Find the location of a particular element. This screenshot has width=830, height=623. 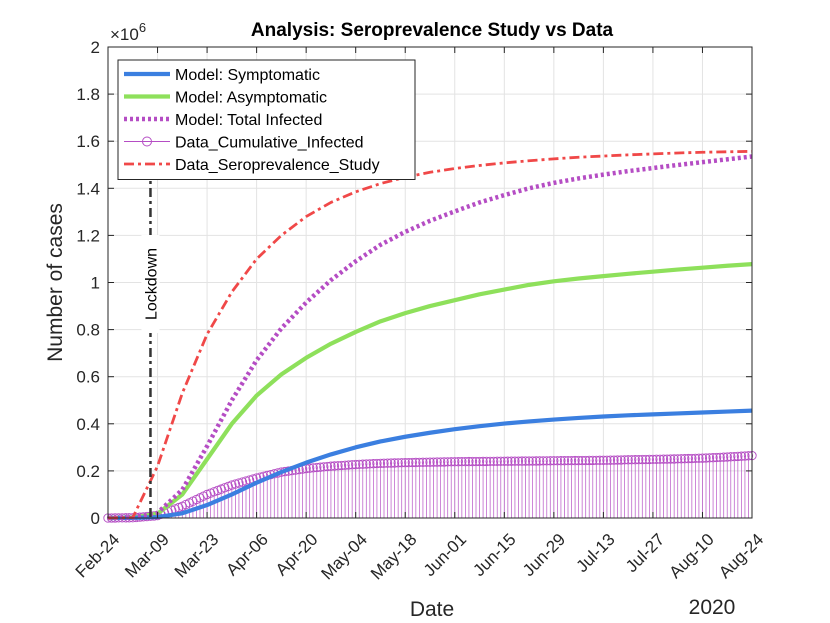

y-exponent-label: ×10⁶ is located at coordinates (128, 32).